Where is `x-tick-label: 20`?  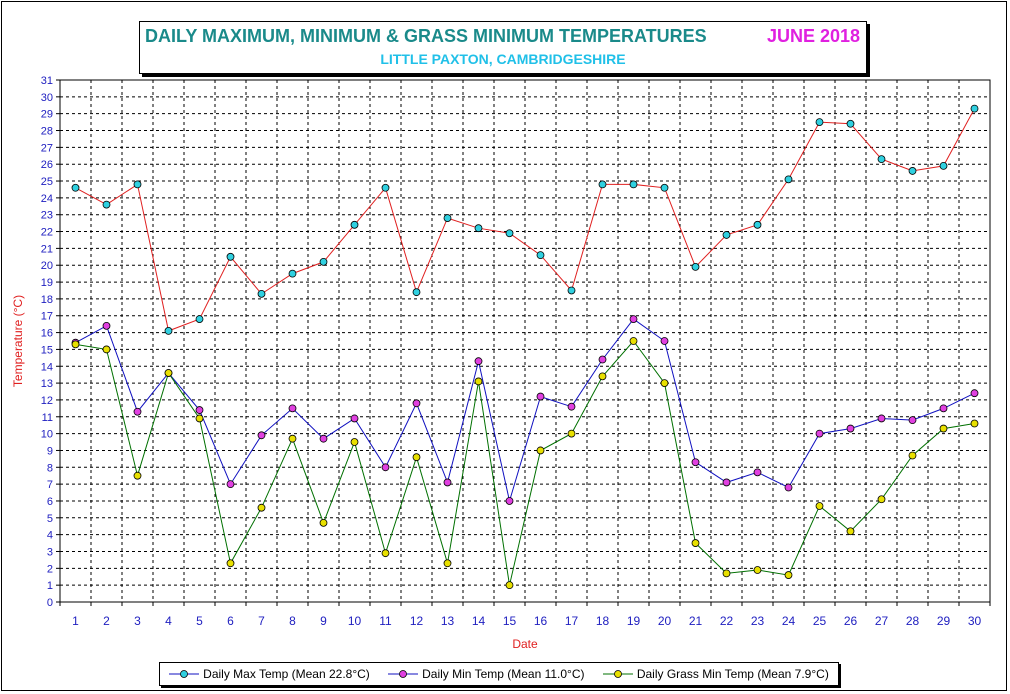
x-tick-label: 20 is located at coordinates (665, 621).